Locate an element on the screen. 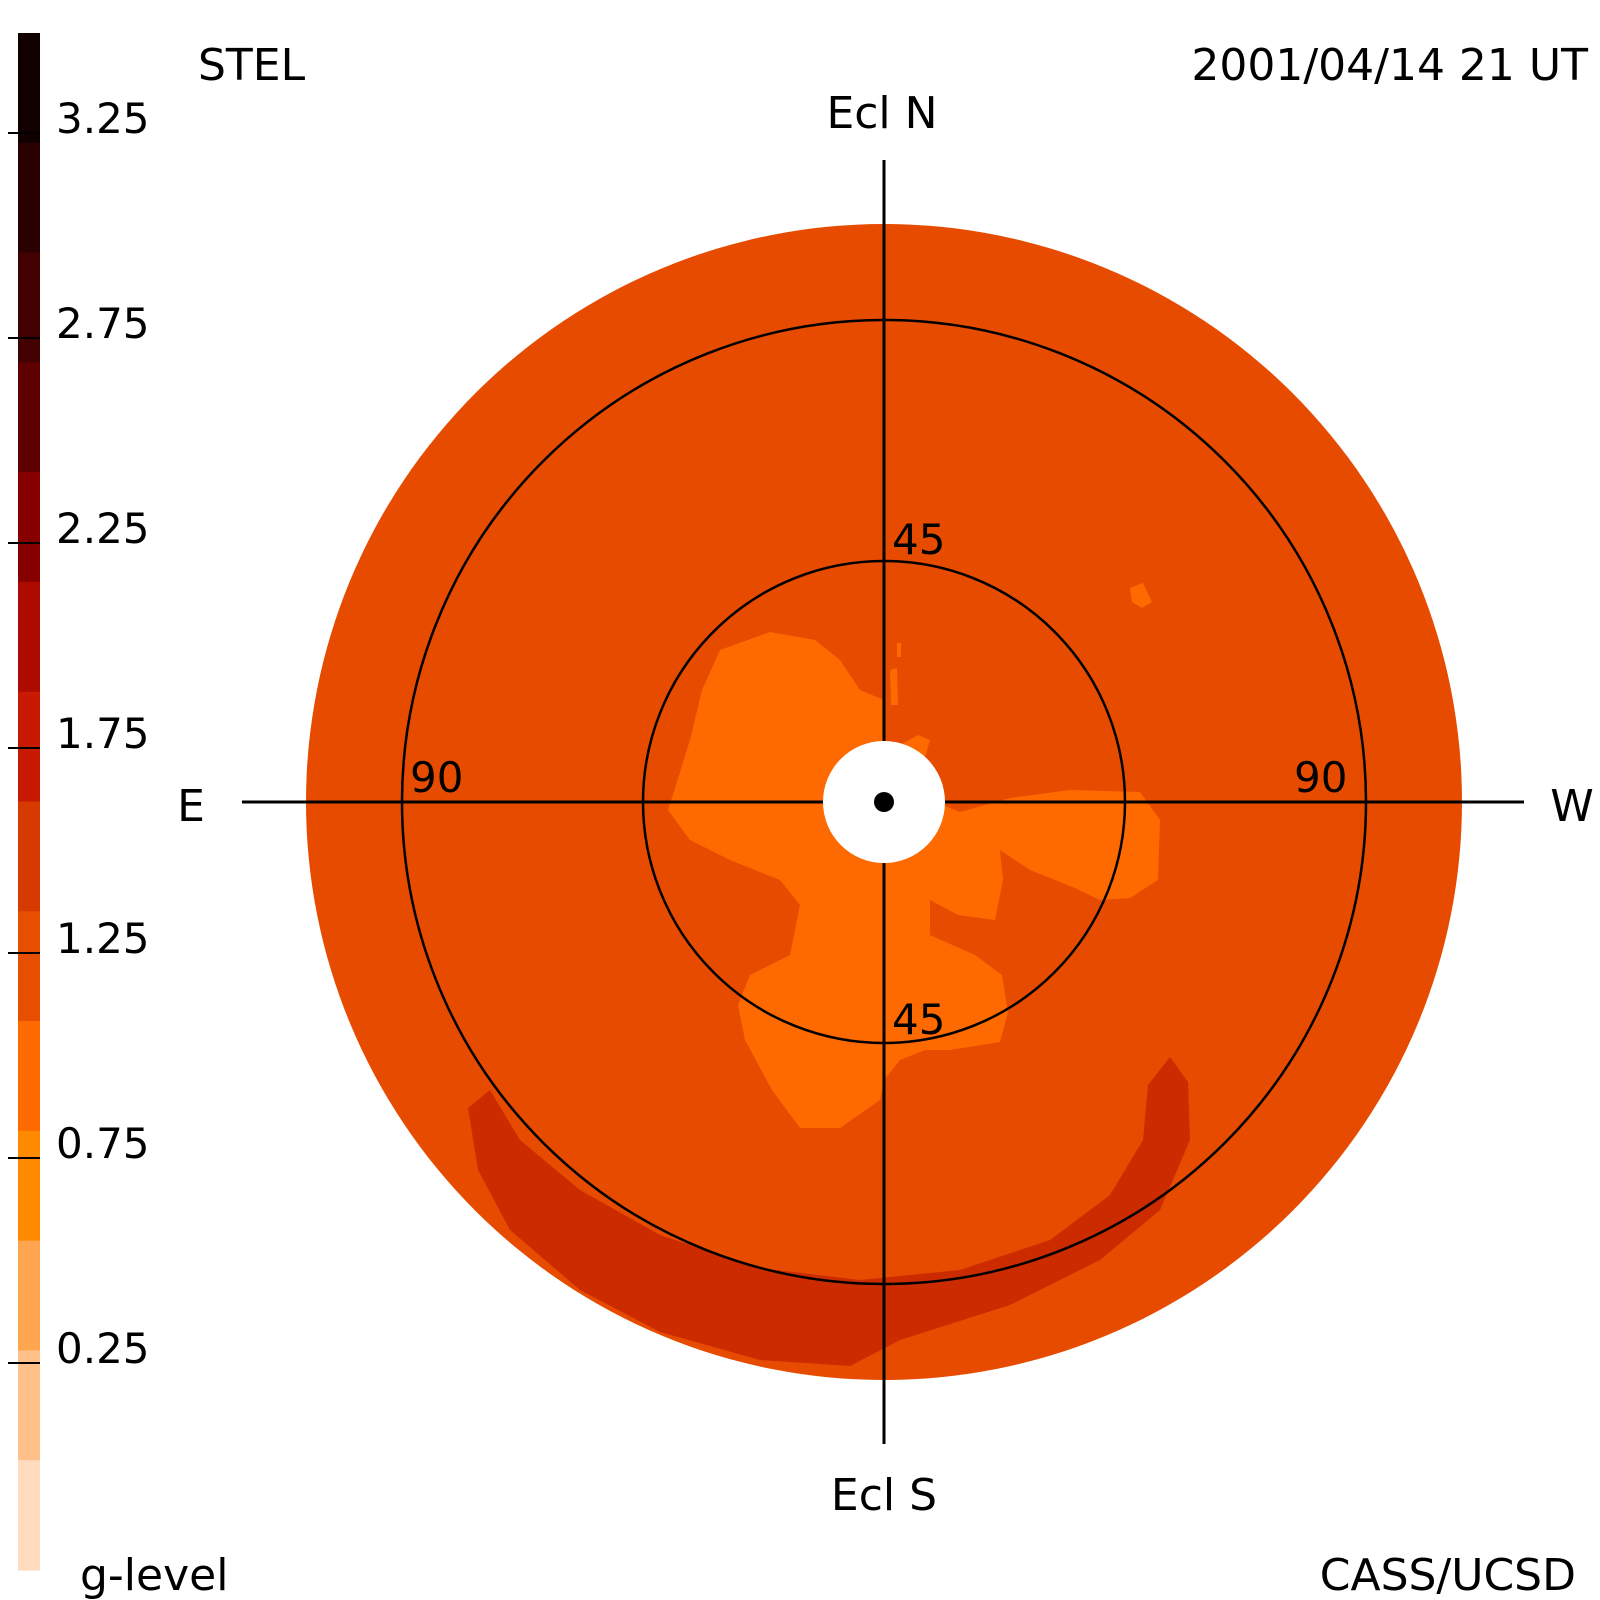 The image size is (1600, 1600). colorbar-tick-label: 3.25 is located at coordinates (103, 118).